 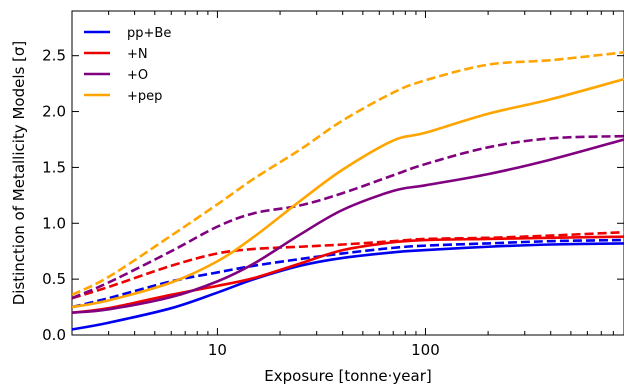 What do you see at coordinates (54, 279) in the screenshot?
I see `y-tick-label: 0.5` at bounding box center [54, 279].